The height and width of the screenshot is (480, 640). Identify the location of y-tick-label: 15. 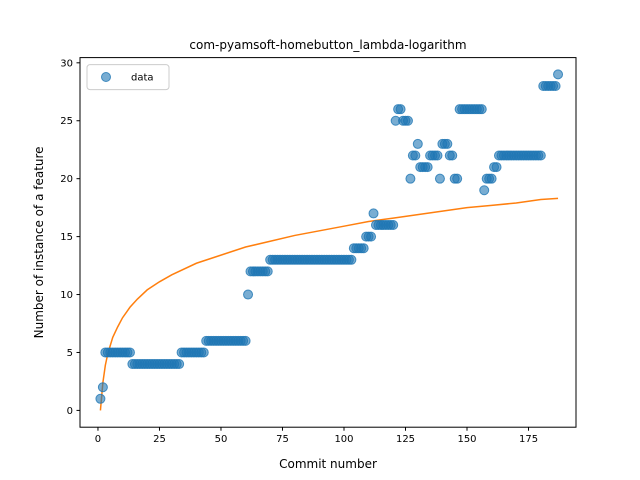
(66, 237).